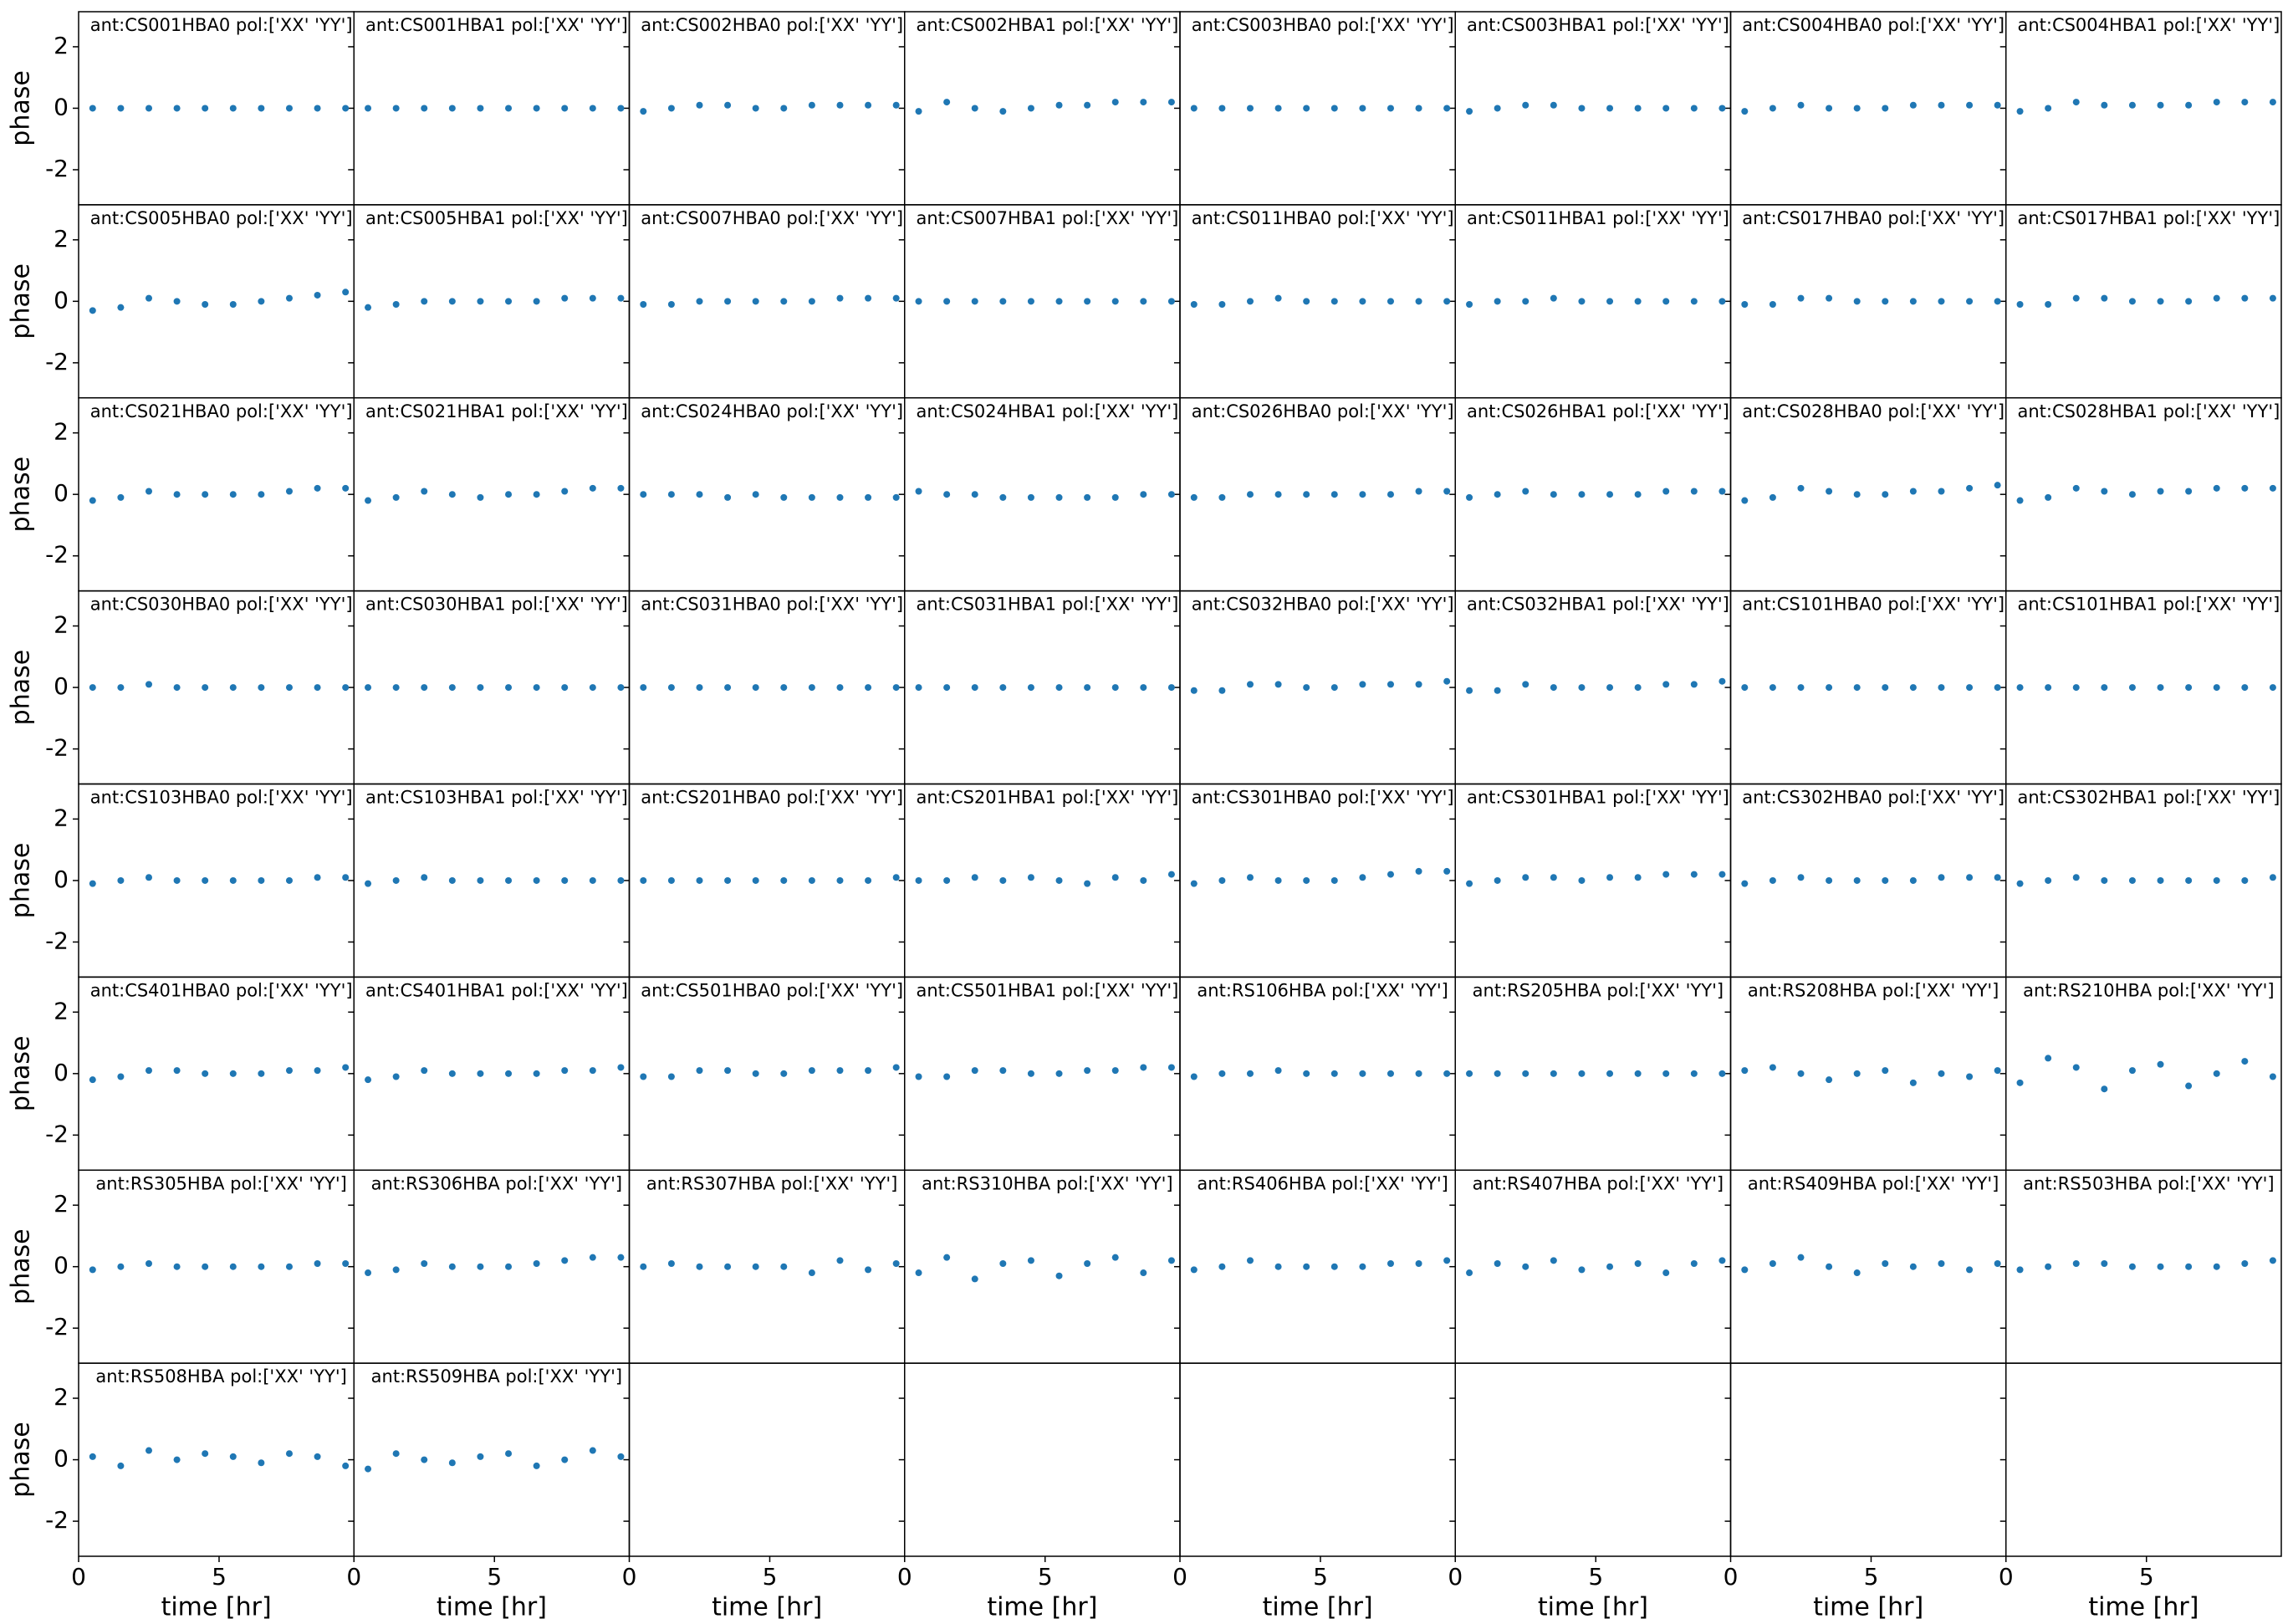 The width and height of the screenshot is (2293, 1624). Describe the element at coordinates (1873, 1183) in the screenshot. I see `panel-title: ant:RS409HBA pol:['XX' 'YY']` at that location.